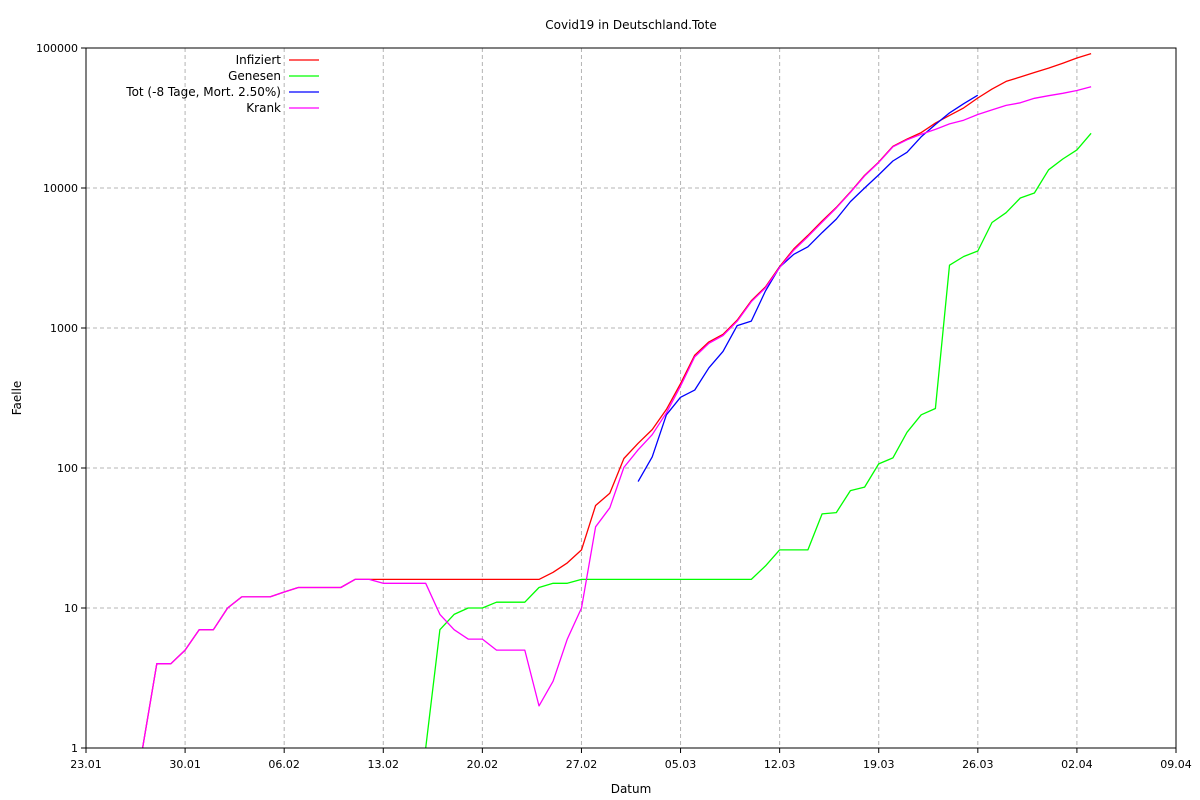 The height and width of the screenshot is (800, 1200). I want to click on series-line-tot, so click(808, 288).